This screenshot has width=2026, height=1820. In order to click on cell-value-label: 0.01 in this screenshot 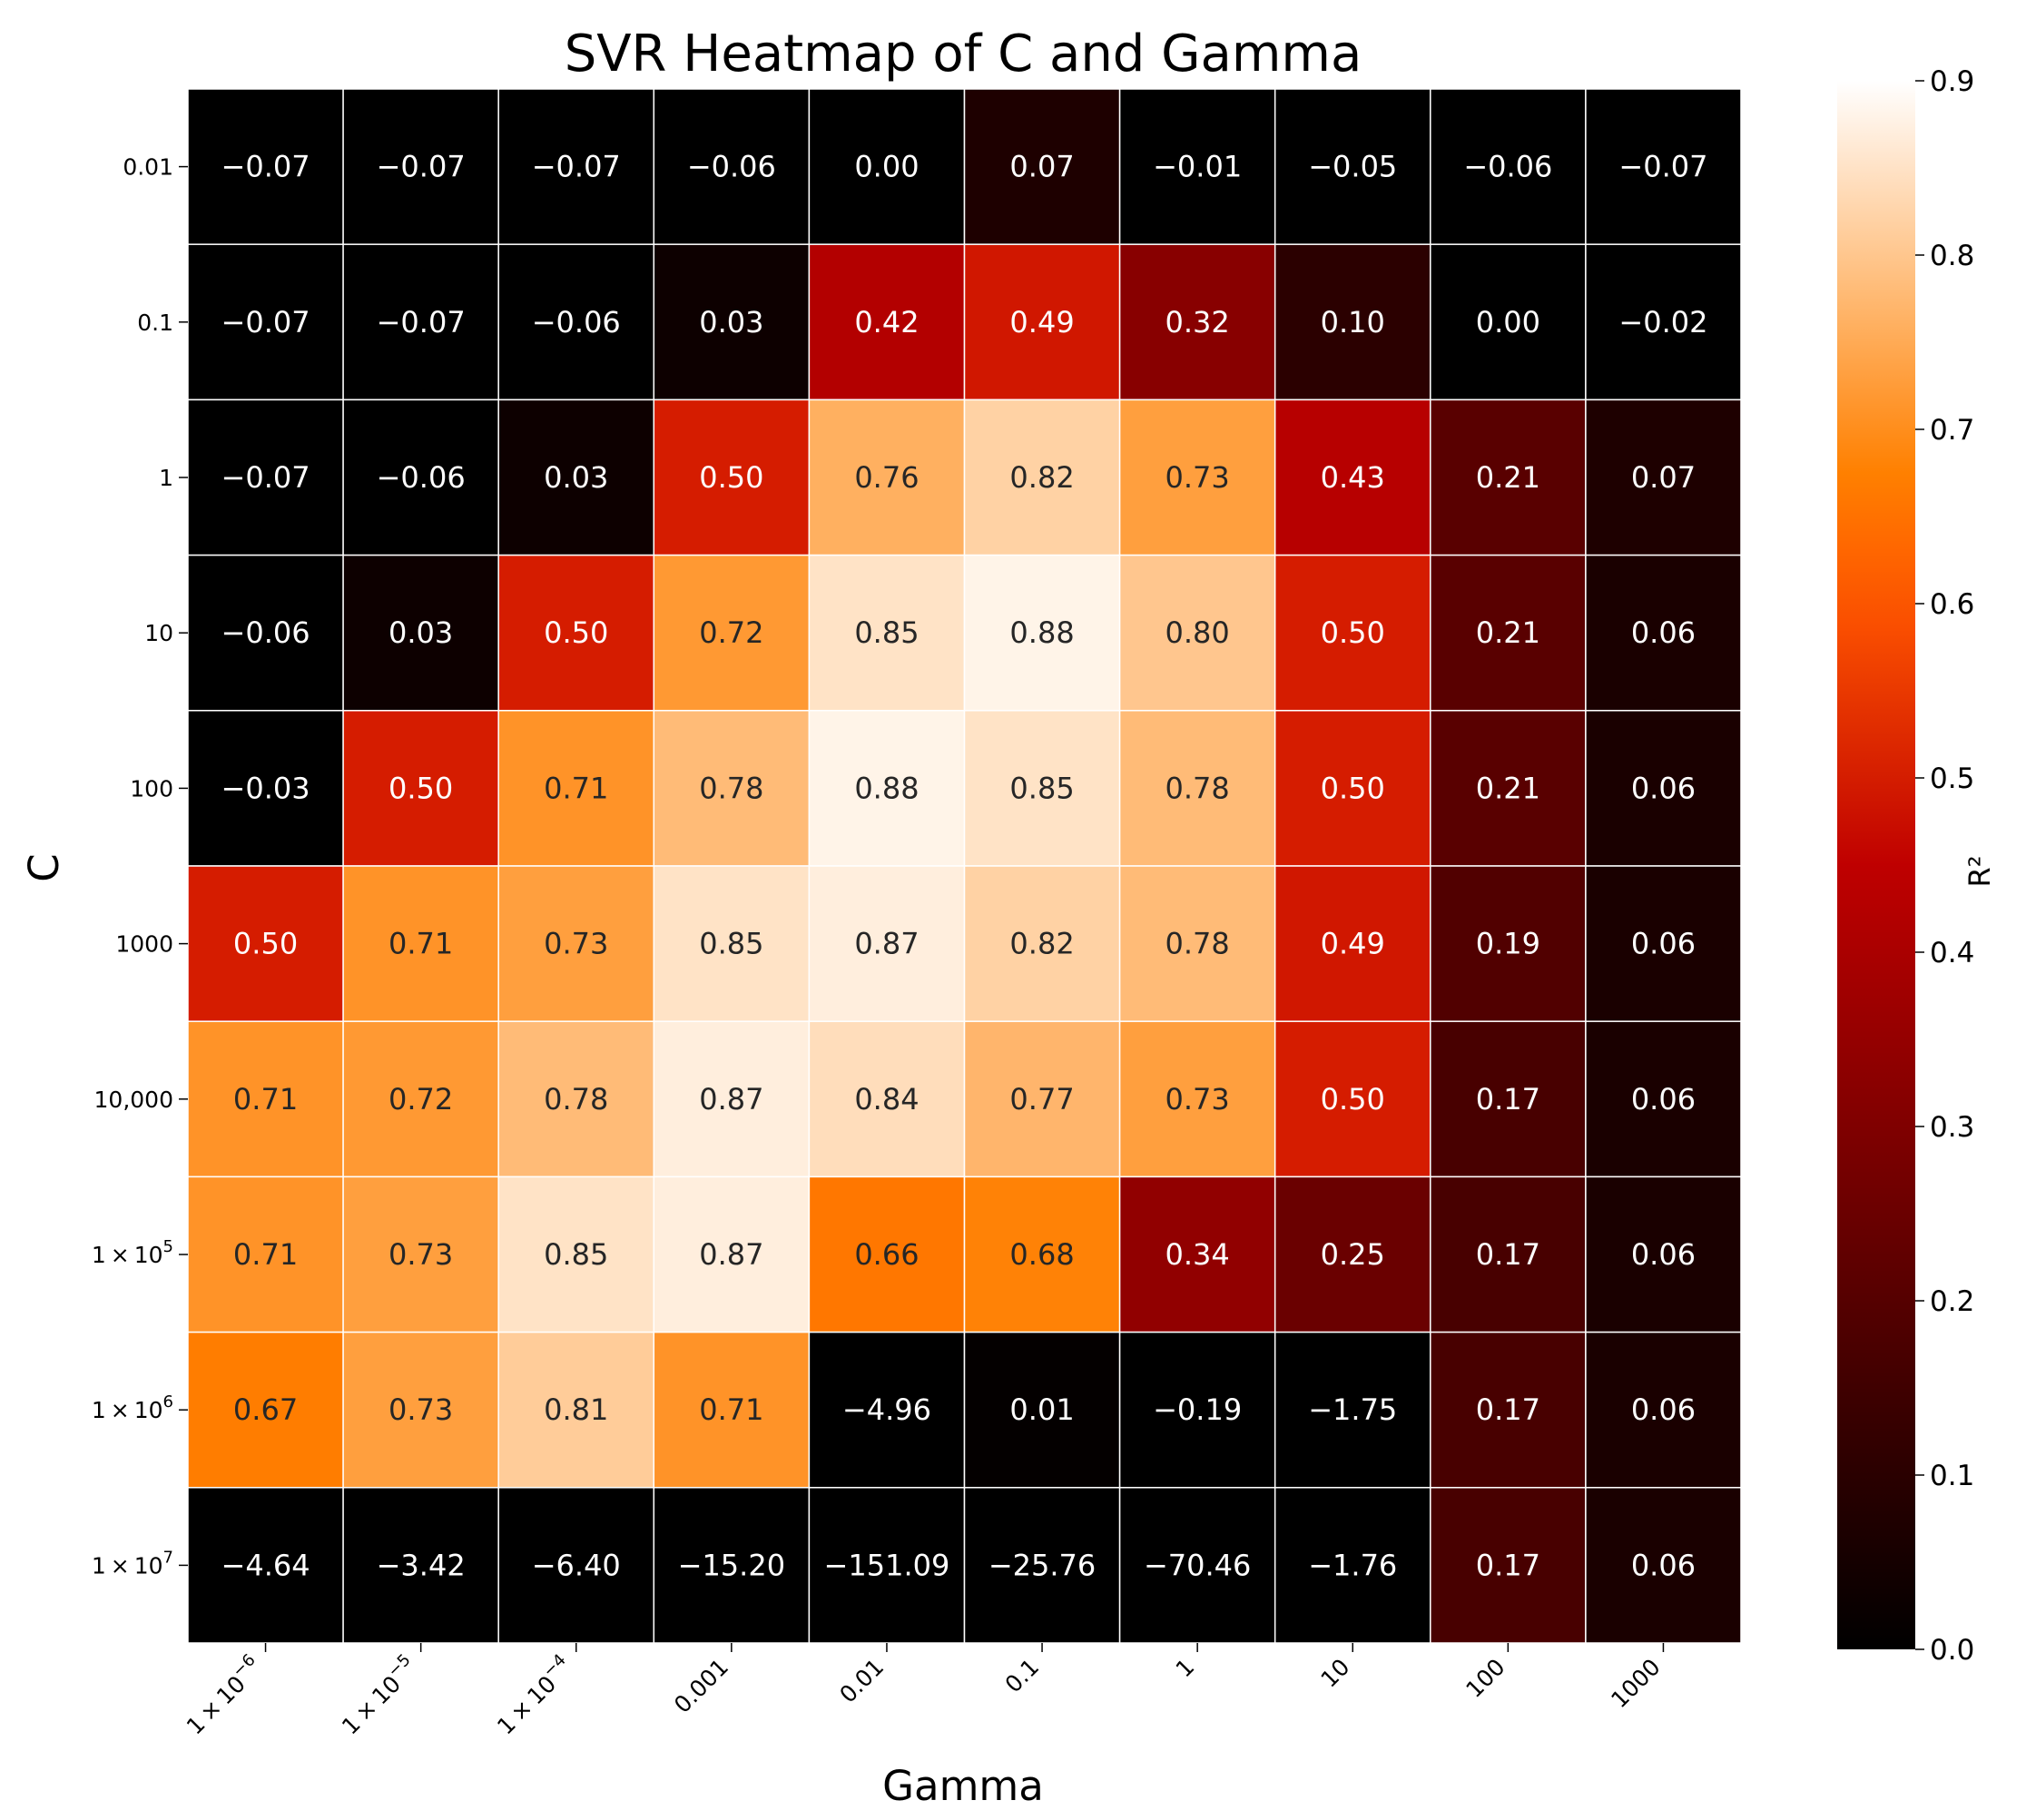, I will do `click(1041, 1409)`.